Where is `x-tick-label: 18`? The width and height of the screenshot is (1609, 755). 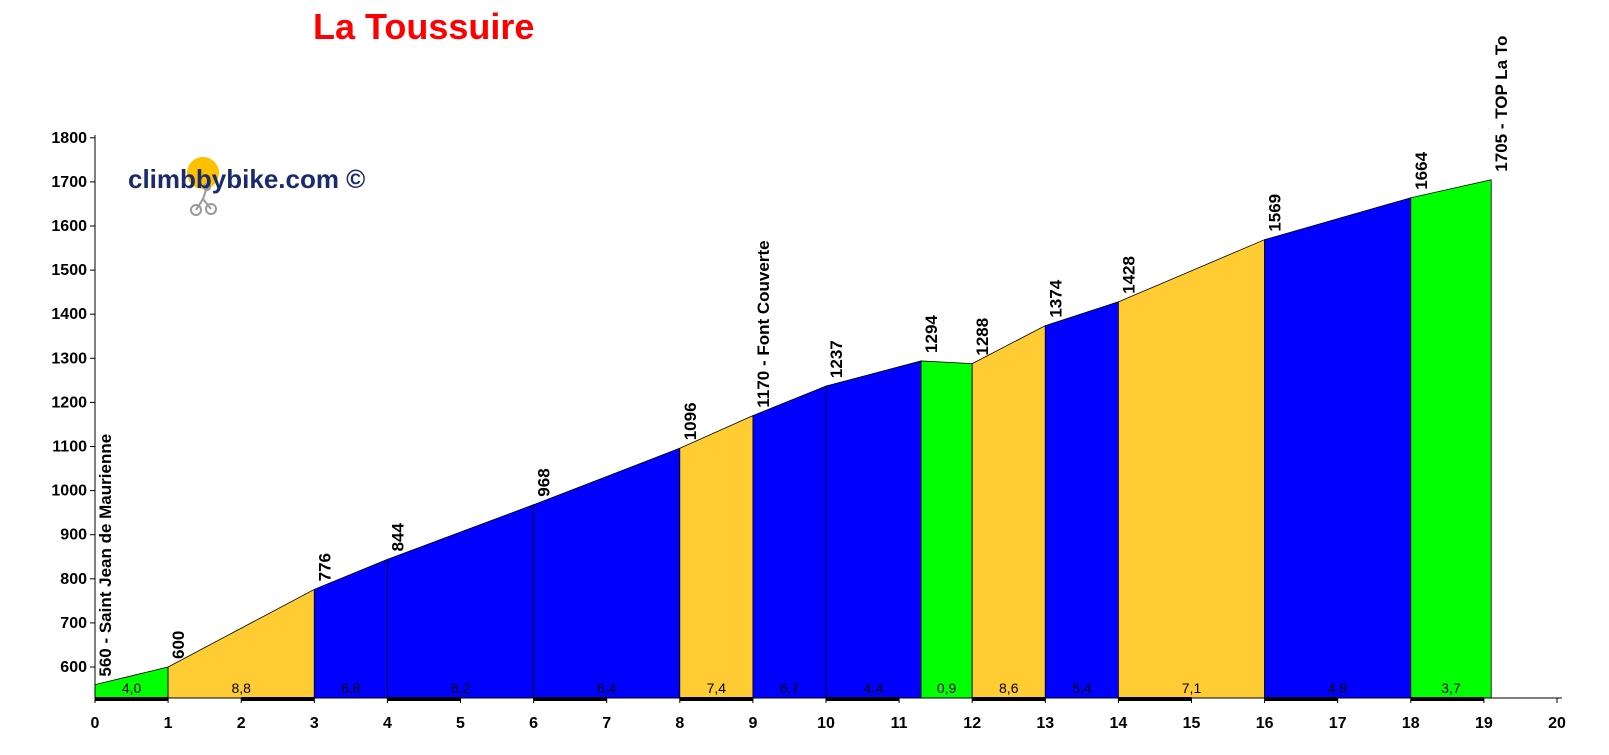
x-tick-label: 18 is located at coordinates (1411, 723).